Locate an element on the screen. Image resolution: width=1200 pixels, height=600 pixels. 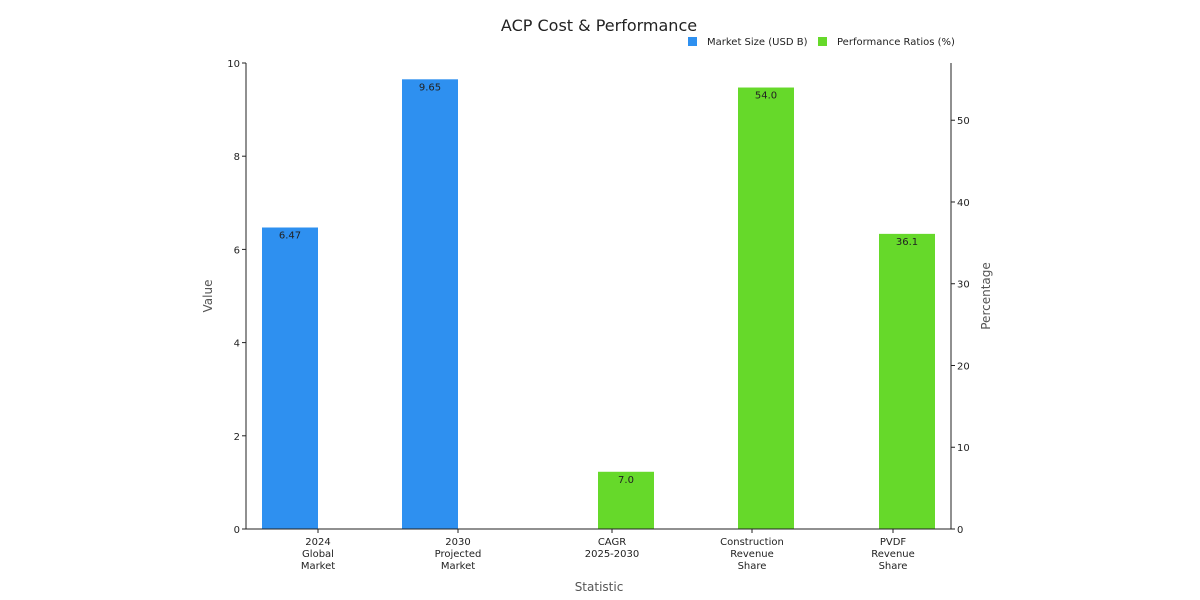
bar-value-label: 9.65 is located at coordinates (430, 87).